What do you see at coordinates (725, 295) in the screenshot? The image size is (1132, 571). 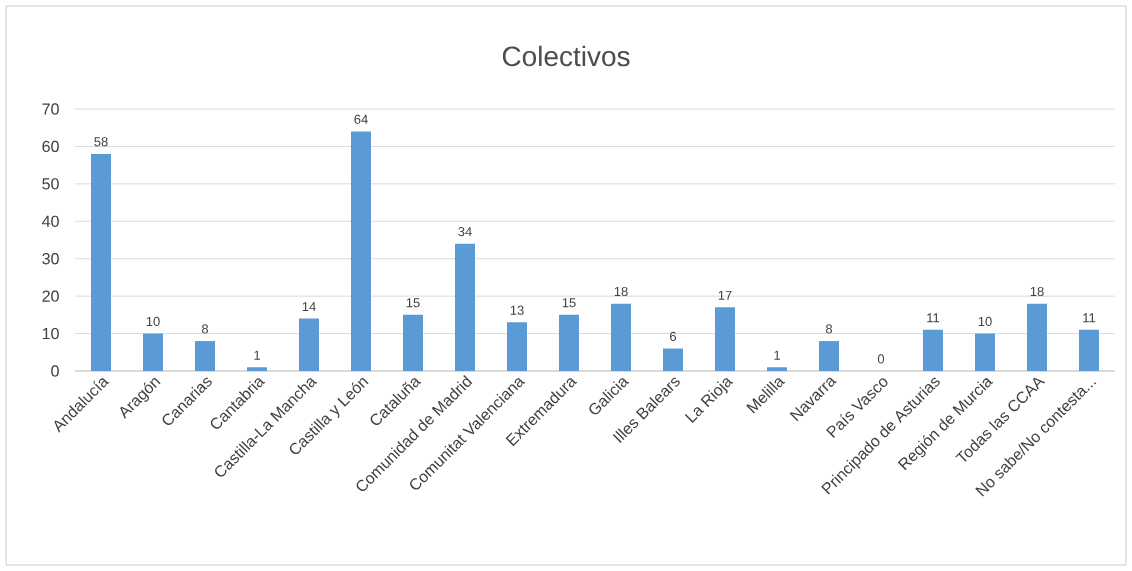 I see `data-label: 17` at bounding box center [725, 295].